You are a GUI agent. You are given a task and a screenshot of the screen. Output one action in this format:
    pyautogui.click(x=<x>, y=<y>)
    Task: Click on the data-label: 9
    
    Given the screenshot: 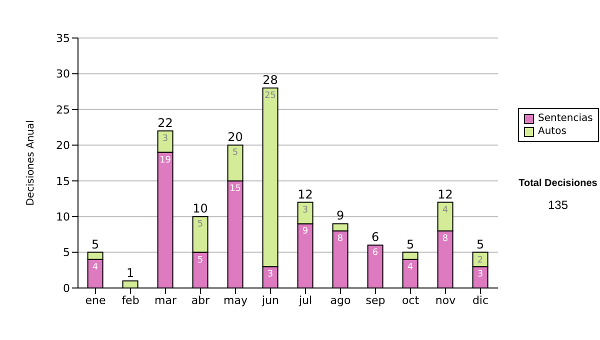 What is the action you would take?
    pyautogui.click(x=305, y=231)
    